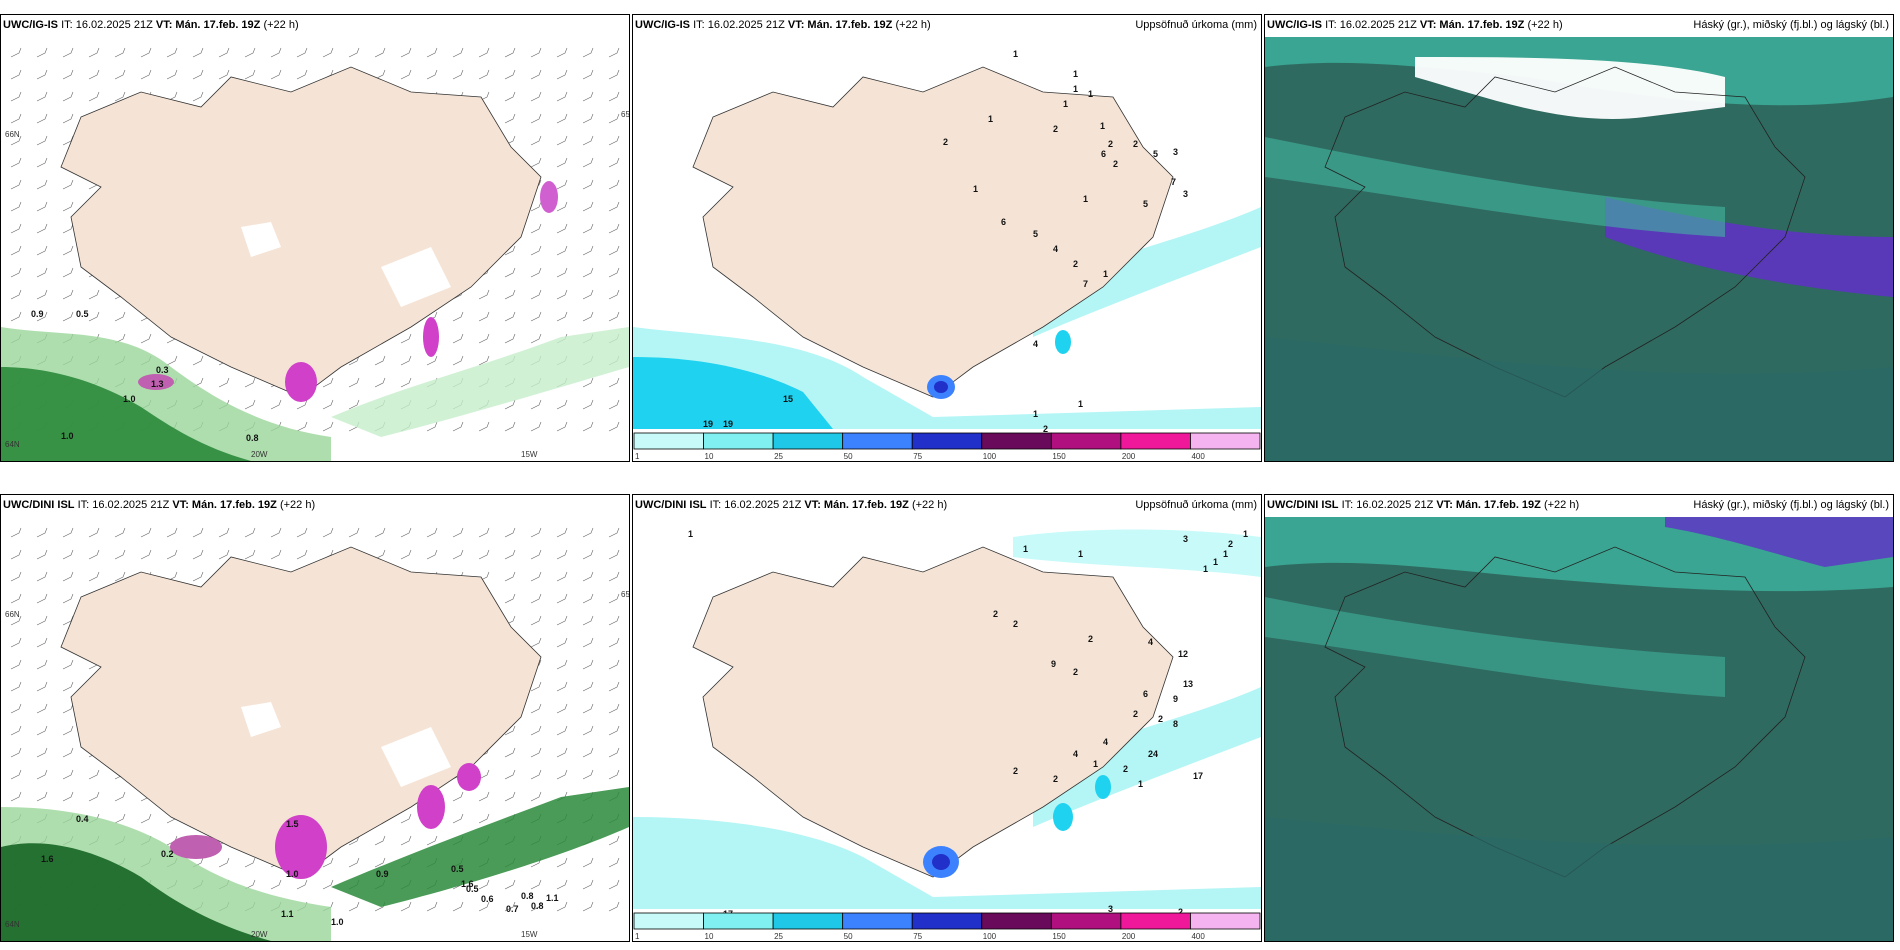  Describe the element at coordinates (162, 370) in the screenshot. I see `value-label: 0.3` at that location.